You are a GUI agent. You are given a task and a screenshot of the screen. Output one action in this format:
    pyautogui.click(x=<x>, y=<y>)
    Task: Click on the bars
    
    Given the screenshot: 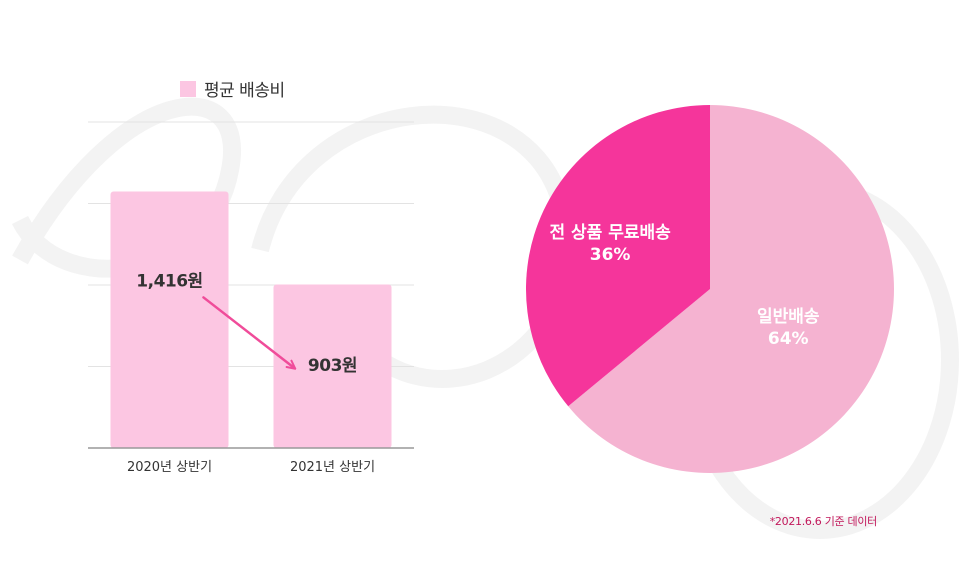 What is the action you would take?
    pyautogui.click(x=251, y=319)
    